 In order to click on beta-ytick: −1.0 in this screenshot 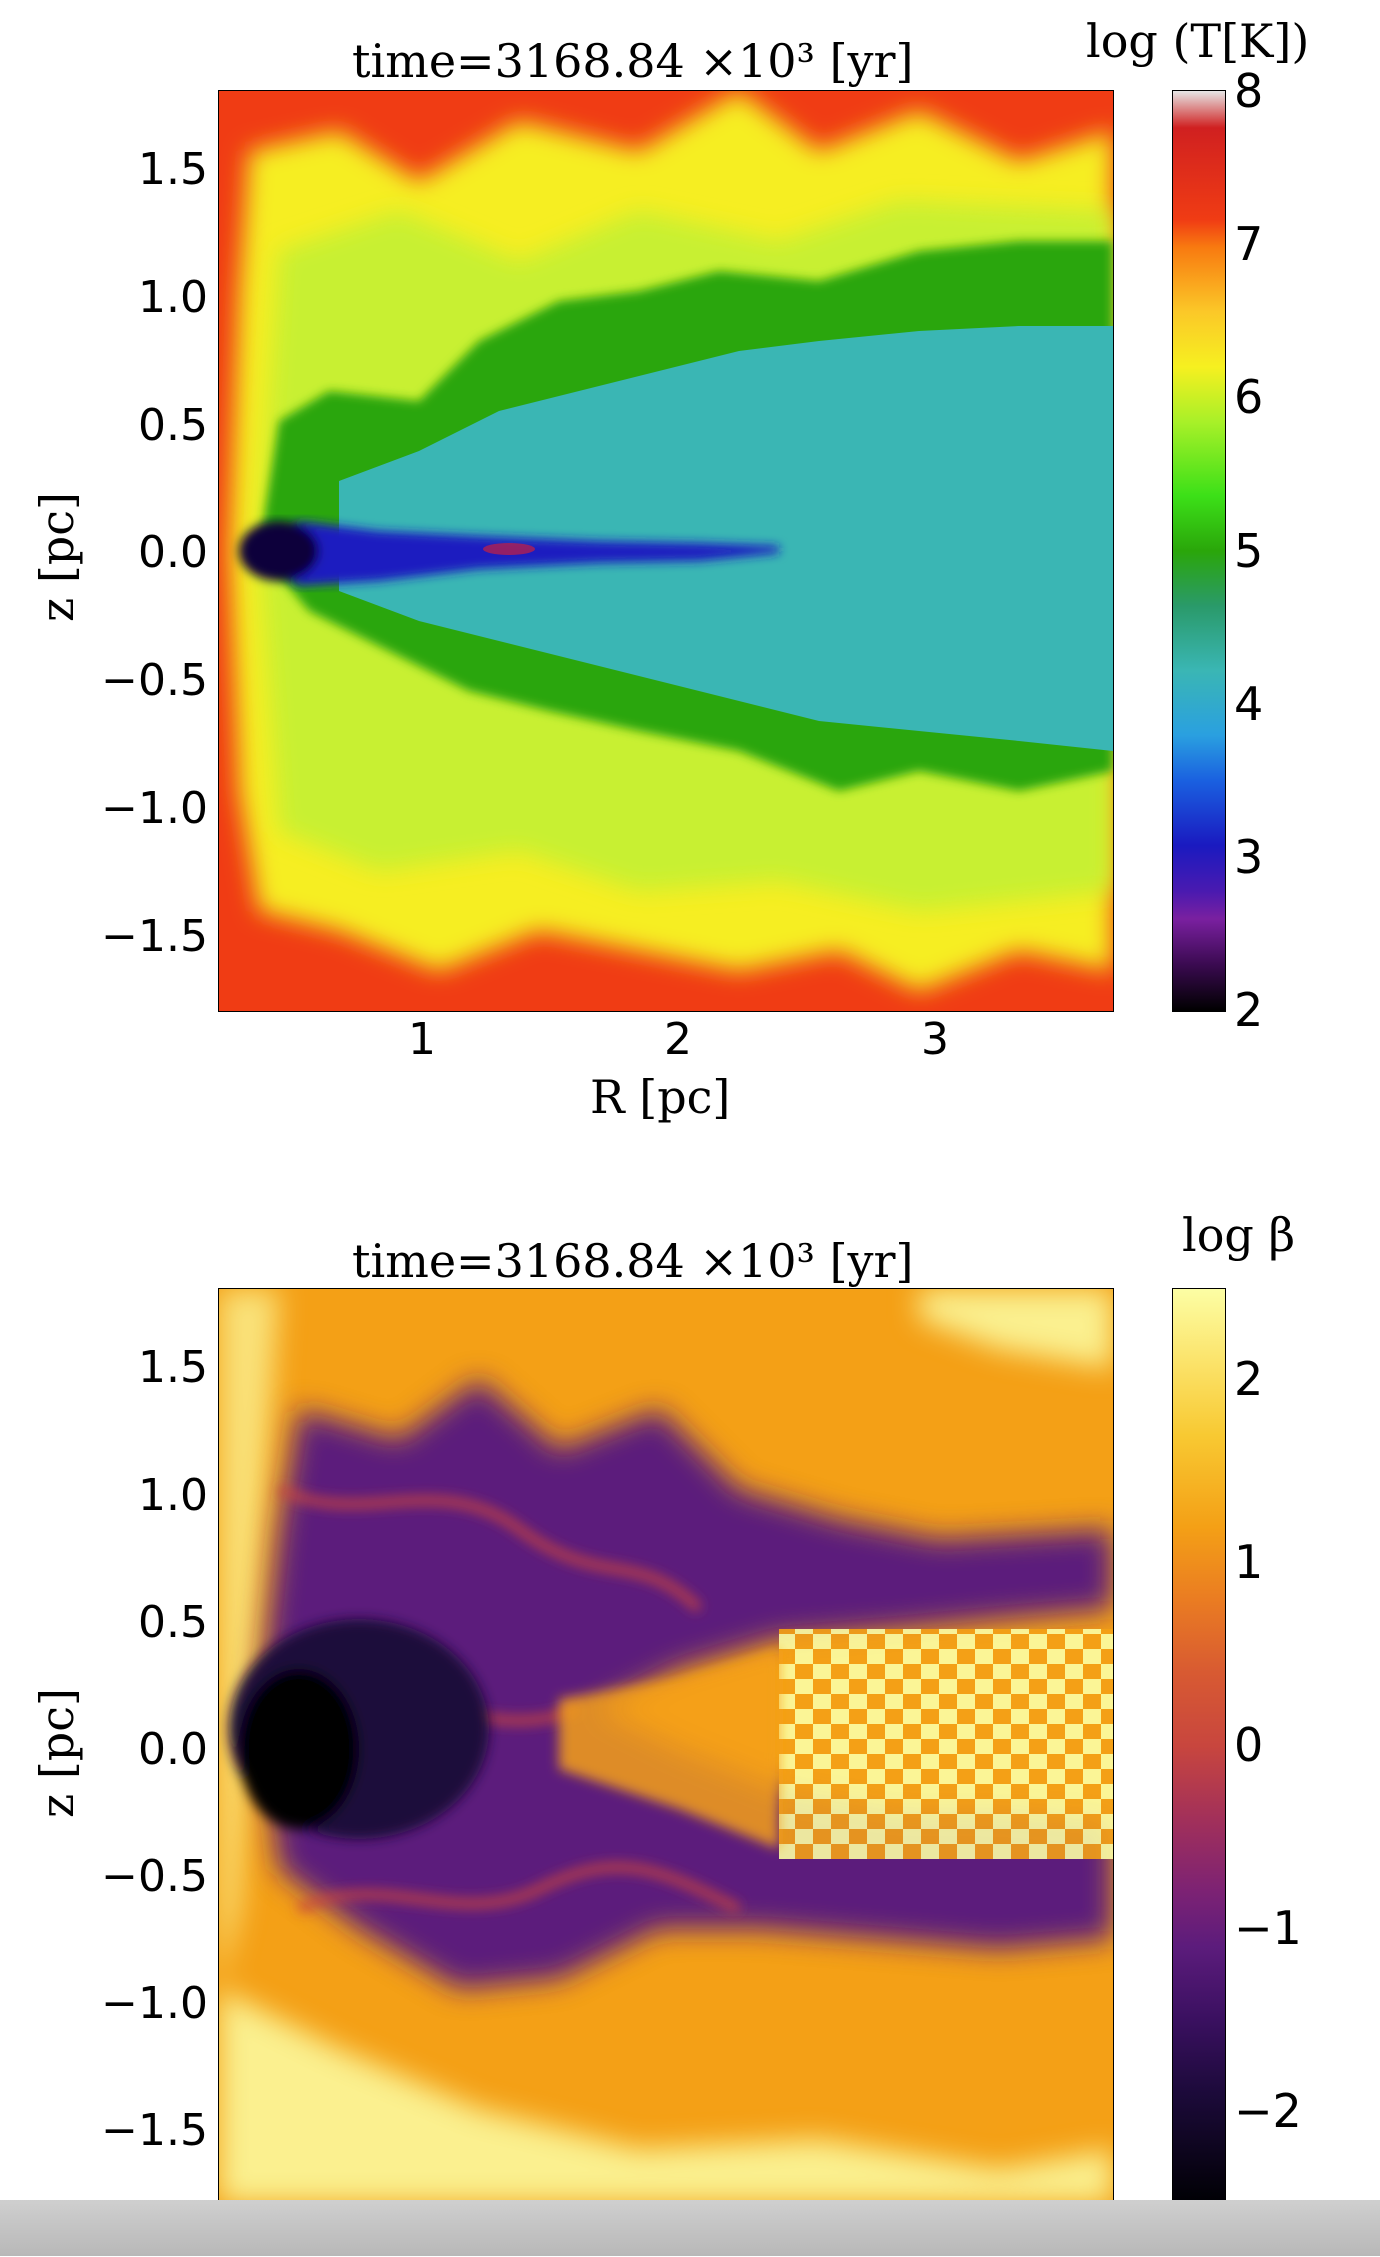, I will do `click(154, 2003)`.